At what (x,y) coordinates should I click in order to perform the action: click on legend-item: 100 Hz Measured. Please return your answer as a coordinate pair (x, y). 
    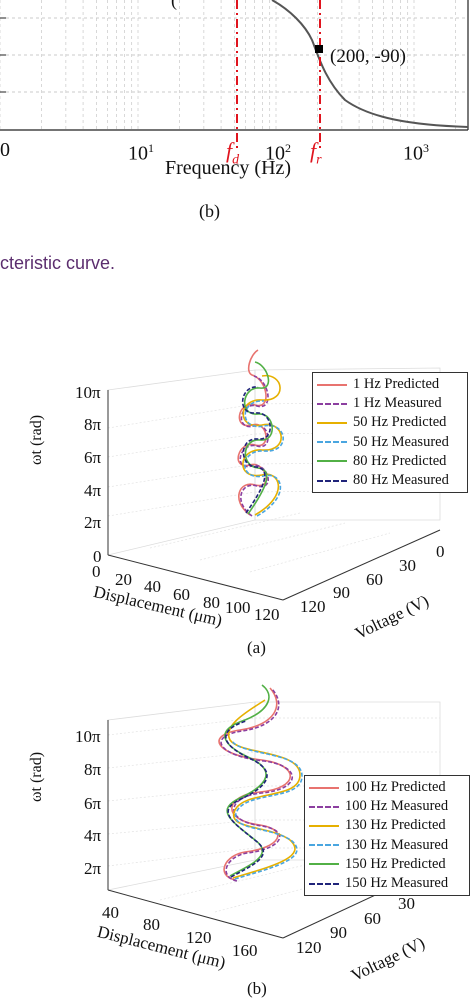
    Looking at the image, I should click on (387, 806).